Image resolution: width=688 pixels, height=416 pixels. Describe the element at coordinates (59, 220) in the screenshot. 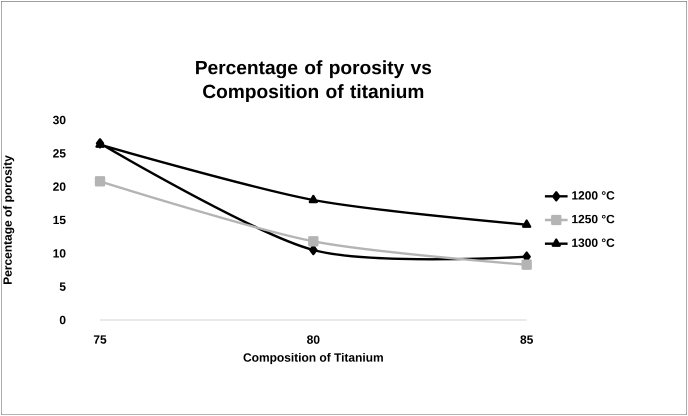

I see `y-tick-label: 15` at that location.